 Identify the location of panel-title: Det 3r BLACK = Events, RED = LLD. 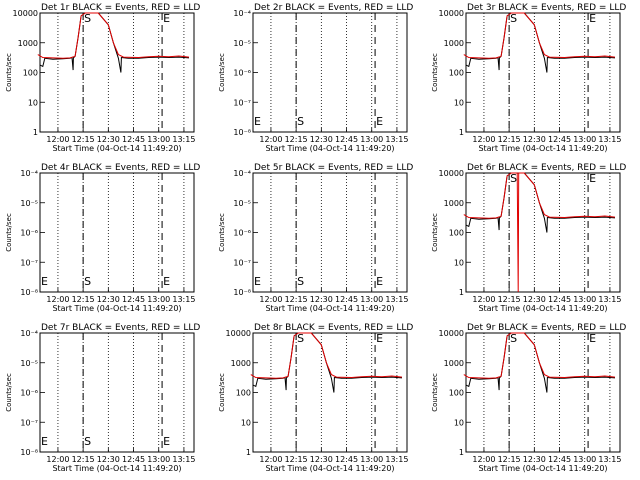
(546, 8).